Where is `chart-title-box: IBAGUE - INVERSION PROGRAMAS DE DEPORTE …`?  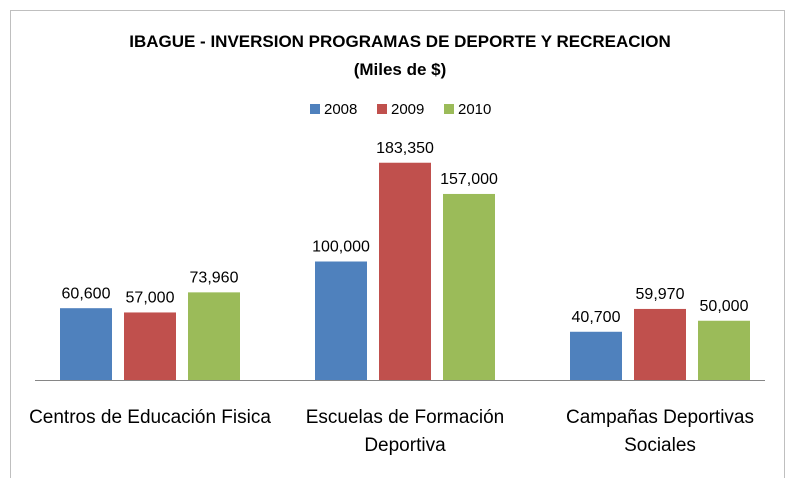 chart-title-box: IBAGUE - INVERSION PROGRAMAS DE DEPORTE … is located at coordinates (400, 55).